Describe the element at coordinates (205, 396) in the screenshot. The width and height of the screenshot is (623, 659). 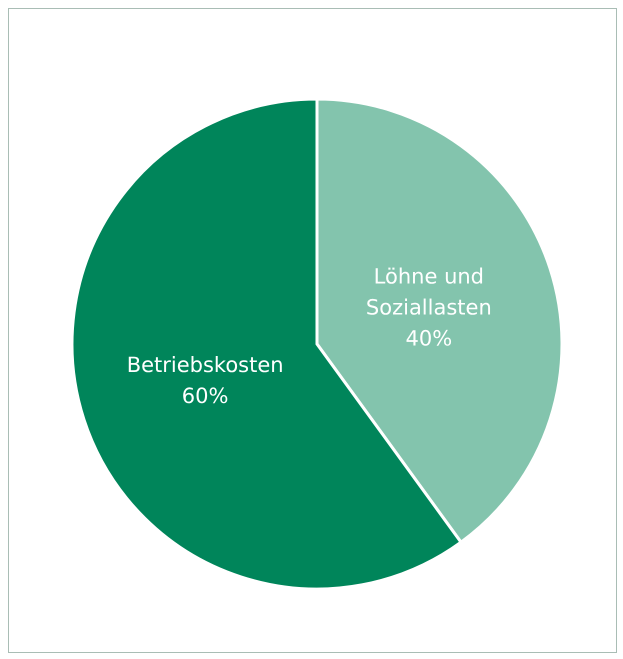
I see `data-label: 60%` at that location.